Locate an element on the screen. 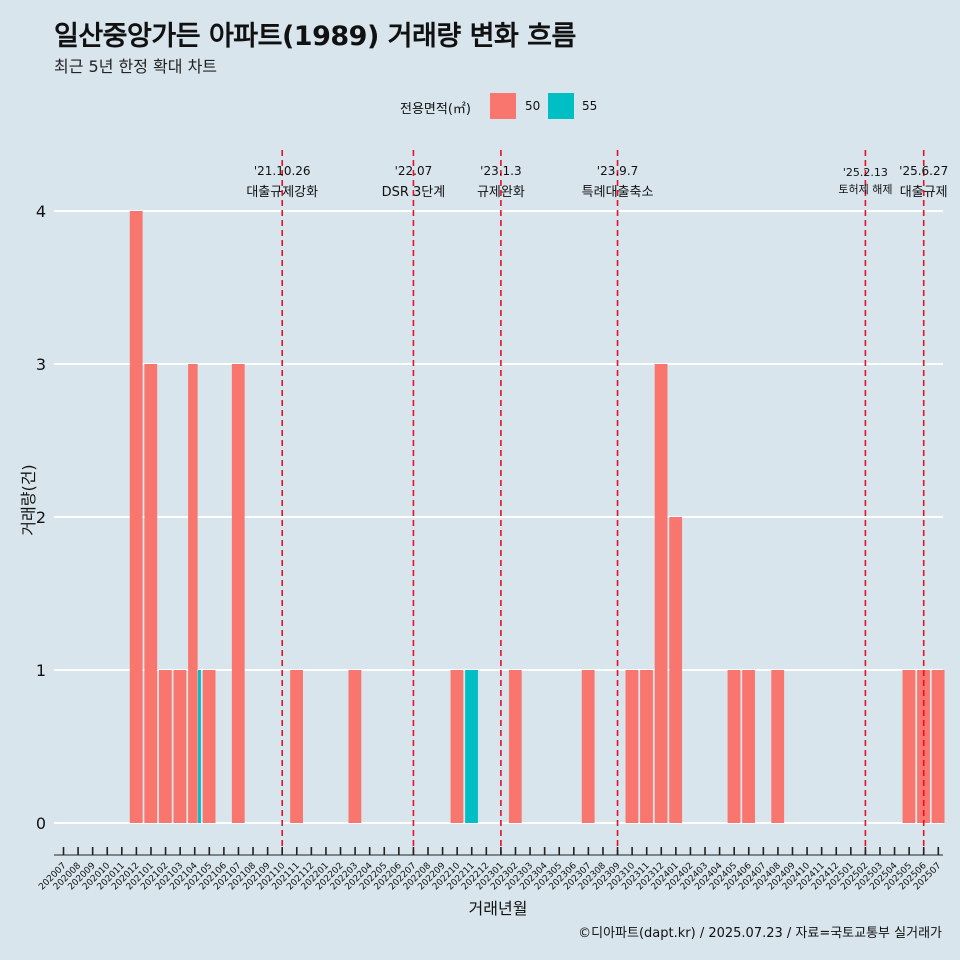 This screenshot has width=960, height=960. chart-title: 일산중앙가든 아파트(1989) 거래량 변화 흐름 is located at coordinates (315, 36).